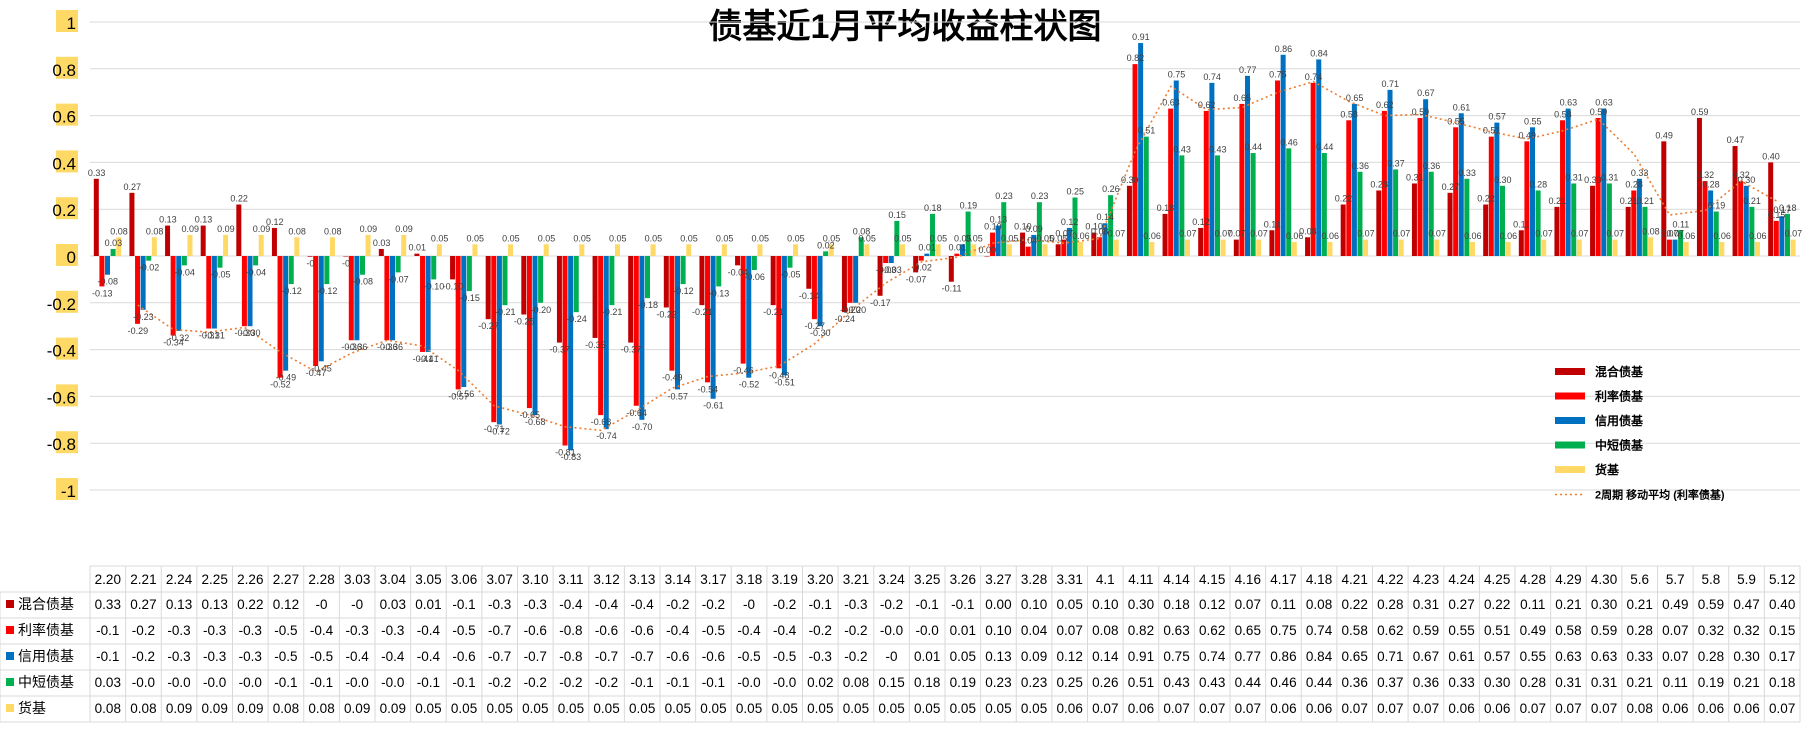 The image size is (1810, 742). What do you see at coordinates (998, 604) in the screenshot?
I see `table-cell: 0.00` at bounding box center [998, 604].